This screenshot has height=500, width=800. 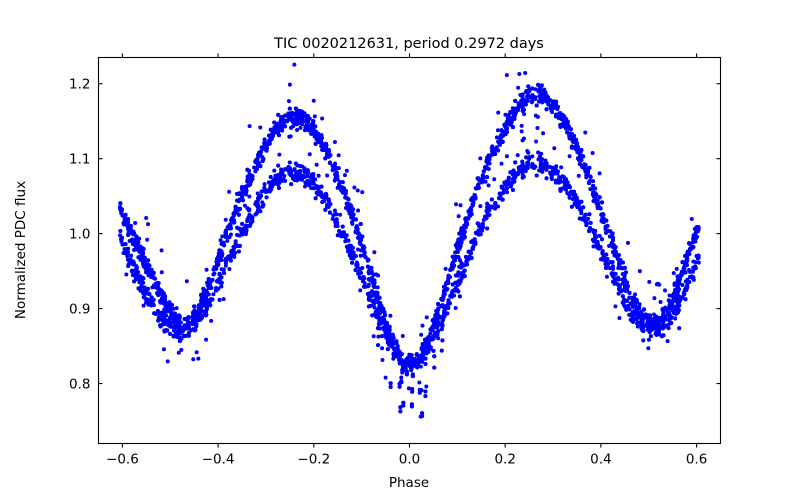 What do you see at coordinates (79, 310) in the screenshot?
I see `y-tick-label: 0.9` at bounding box center [79, 310].